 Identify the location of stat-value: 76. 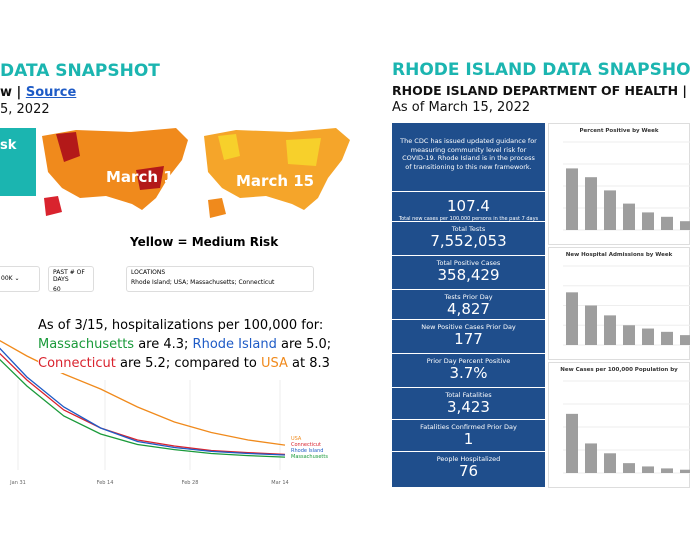
(468, 471).